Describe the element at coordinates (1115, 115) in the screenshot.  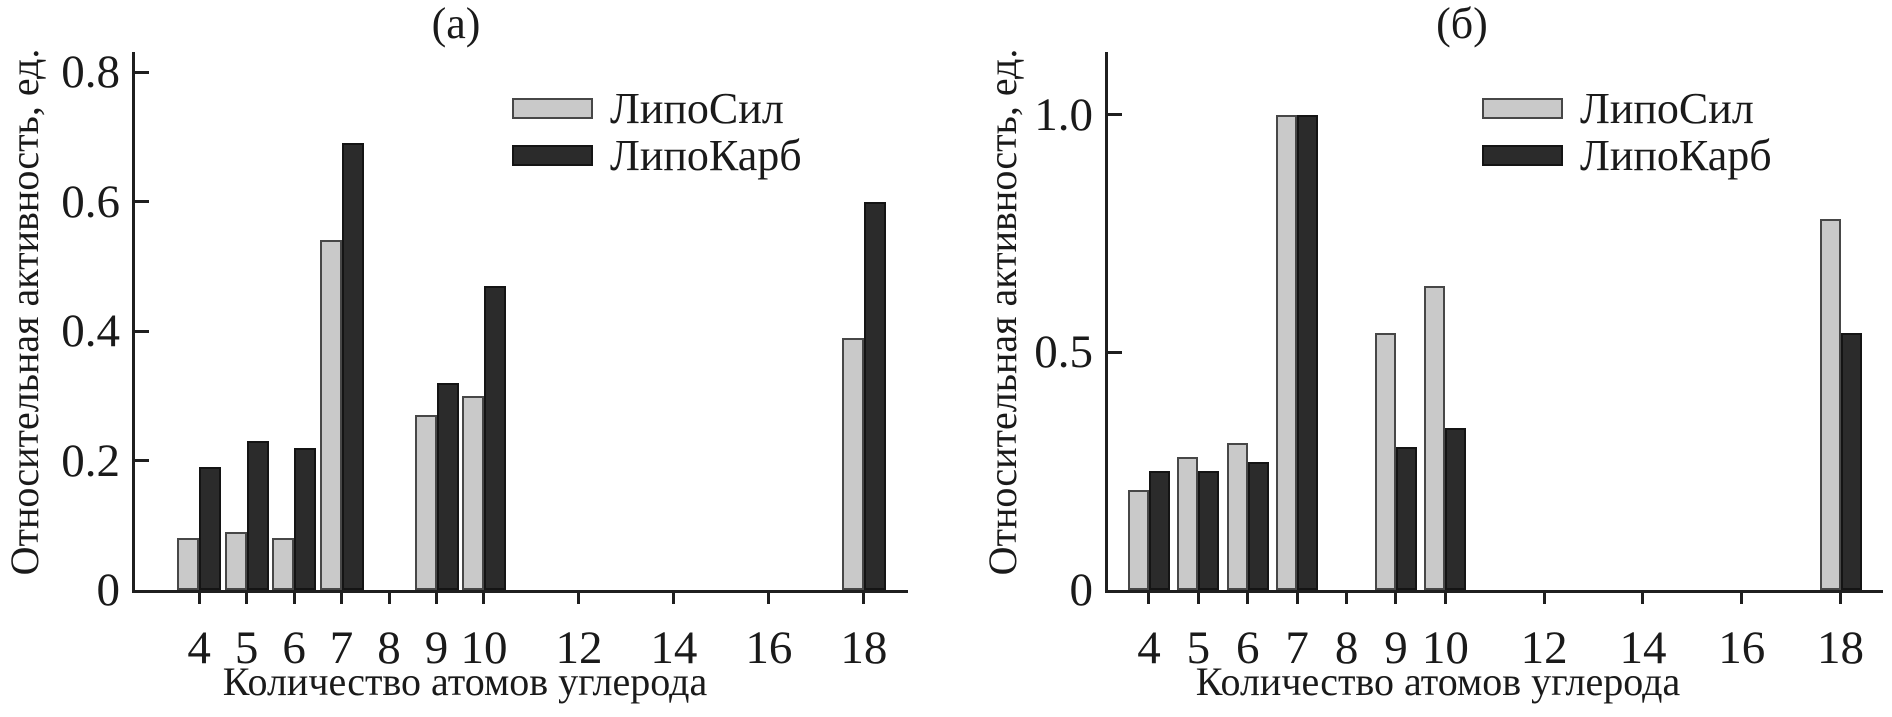
I see `y-tick-1.0` at that location.